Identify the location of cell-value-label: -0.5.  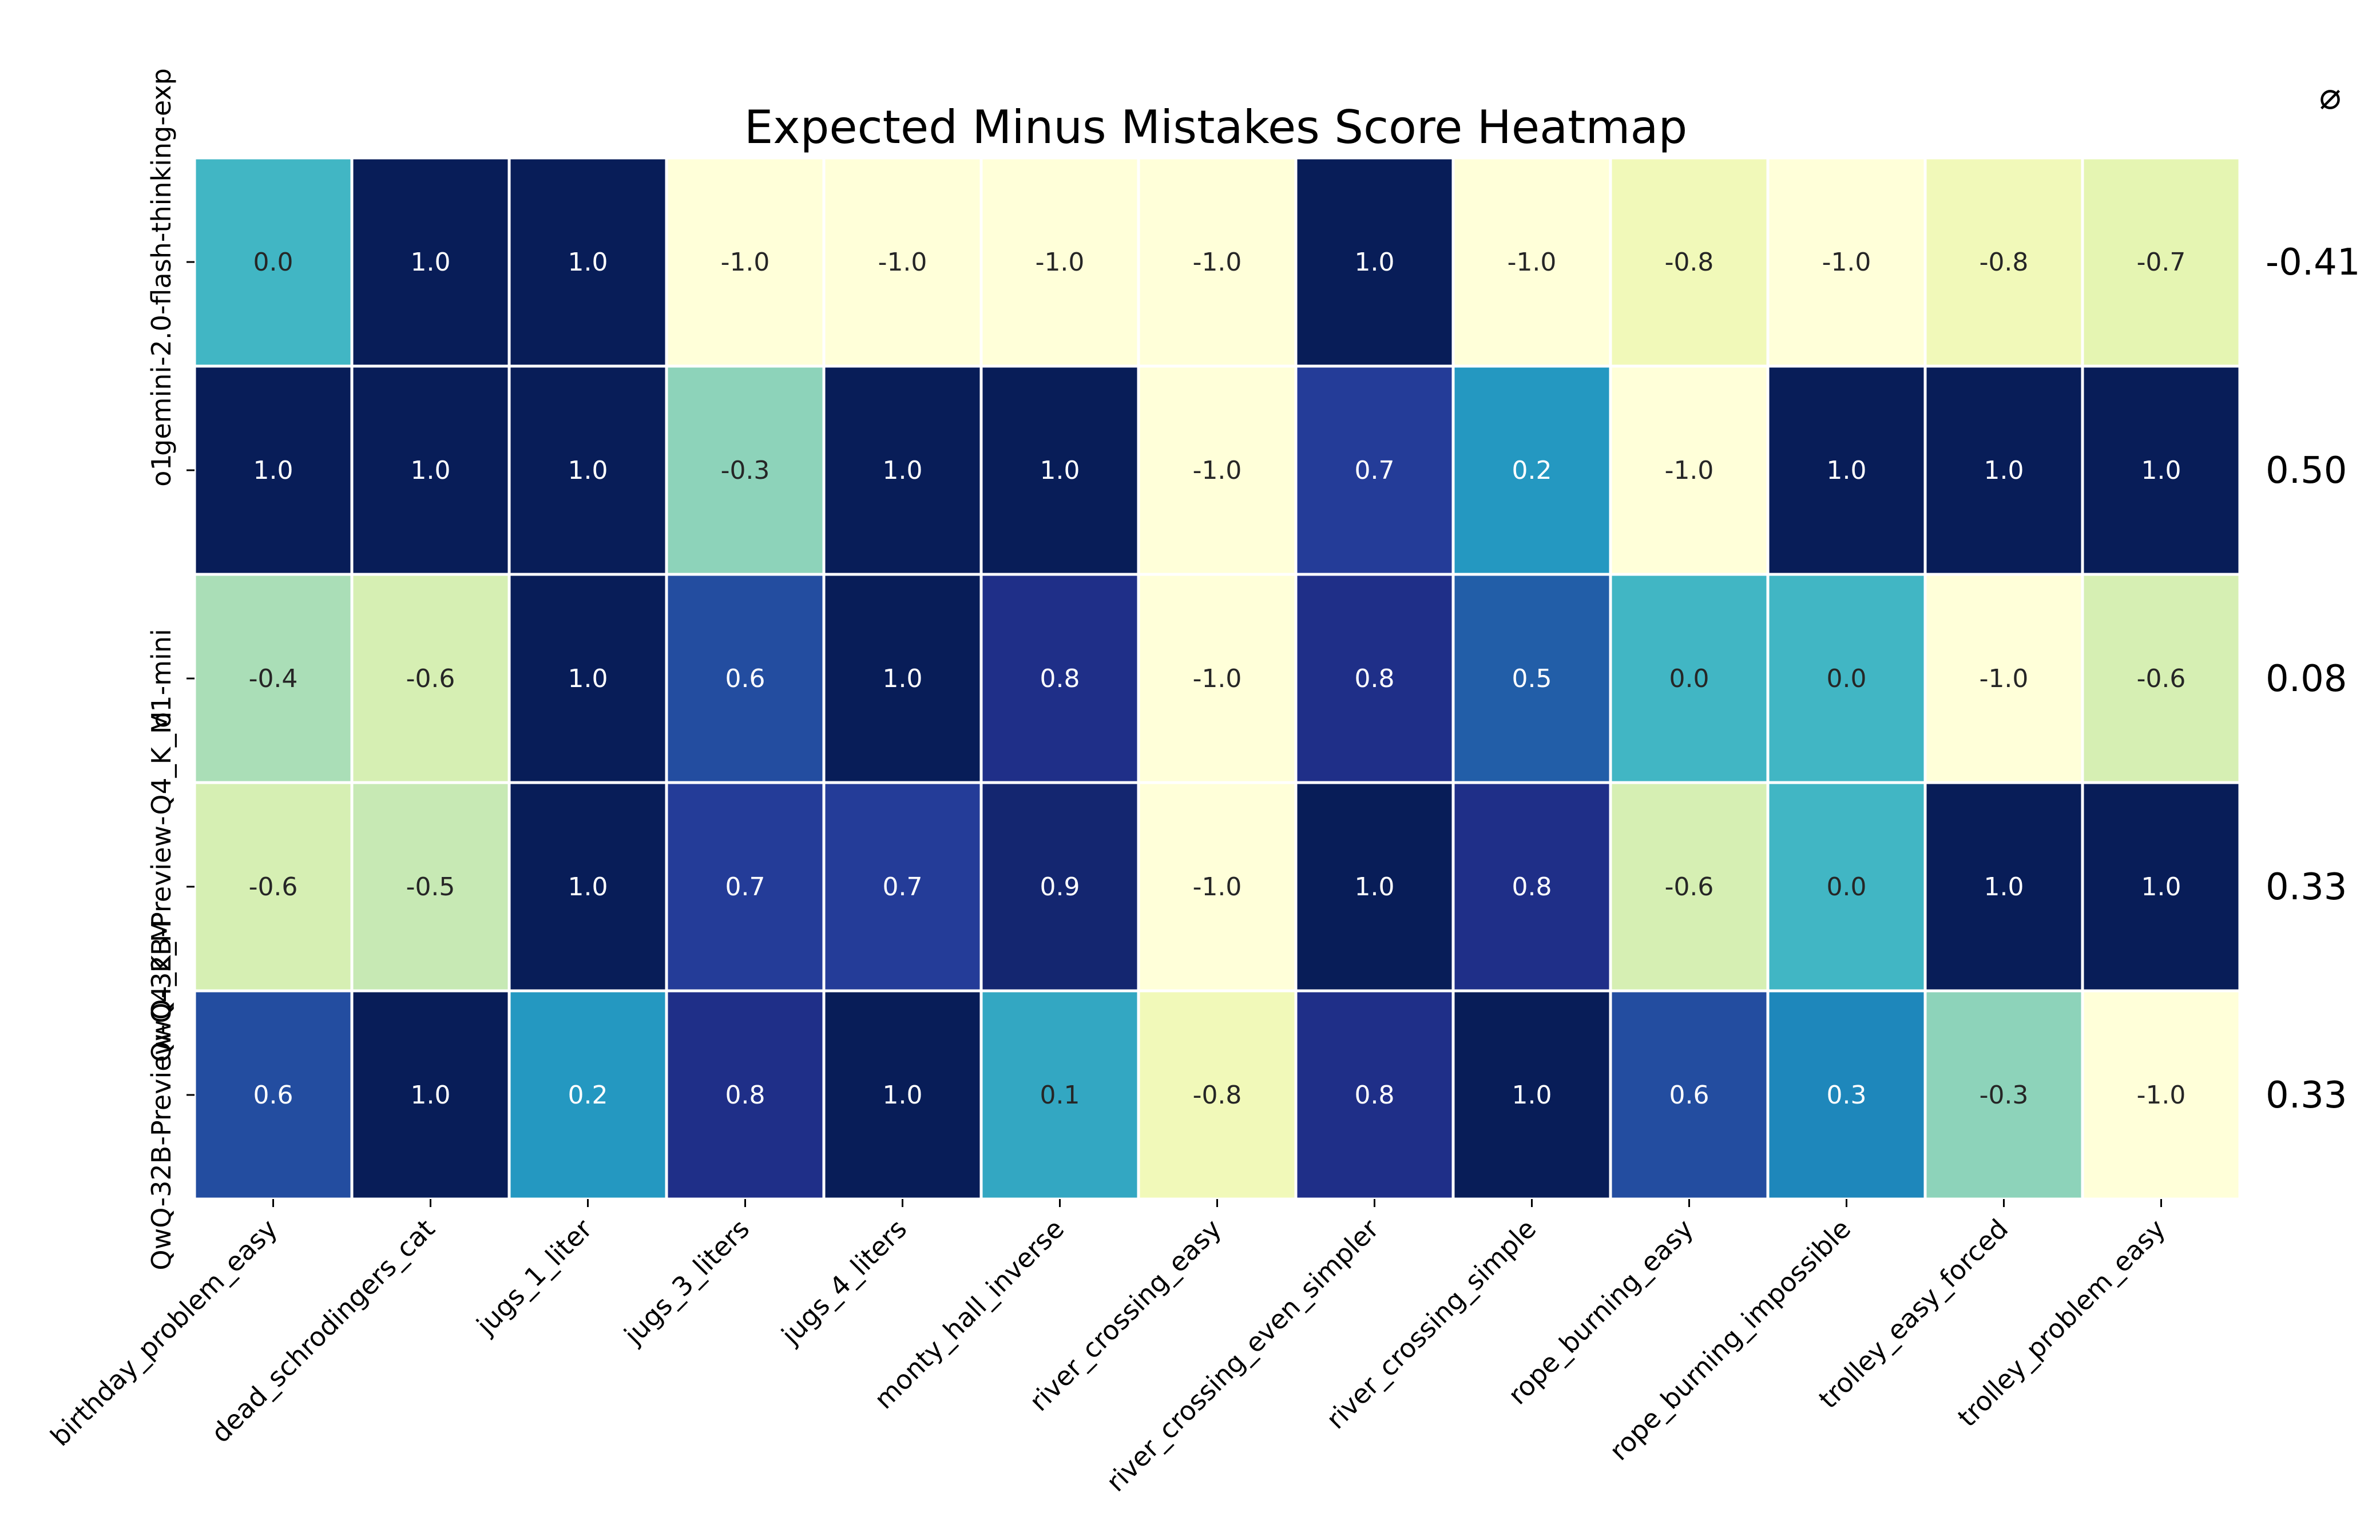
(430, 887).